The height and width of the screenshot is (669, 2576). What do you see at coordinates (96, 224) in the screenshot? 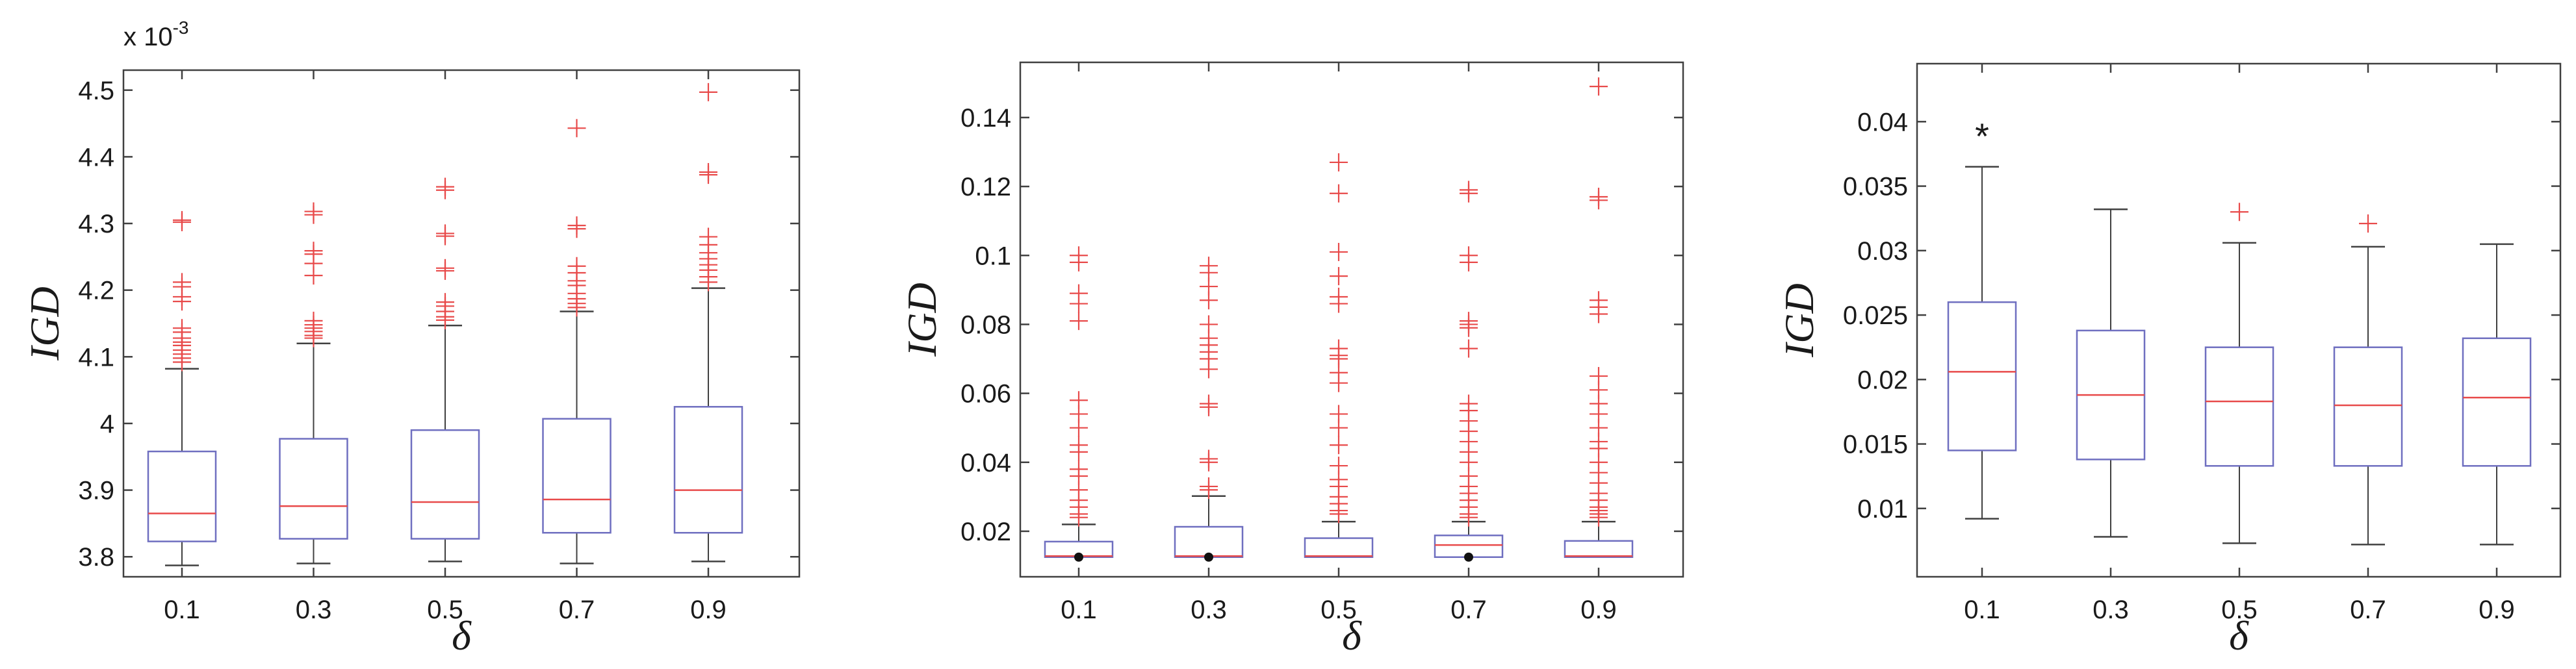
I see `y-tick-label: 4.3` at bounding box center [96, 224].